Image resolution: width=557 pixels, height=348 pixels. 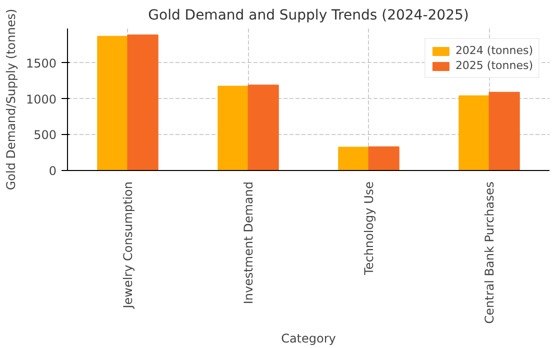 I want to click on x-tick-label: Investment Demand, so click(x=248, y=243).